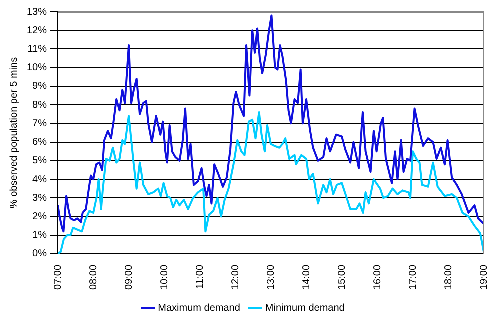  Describe the element at coordinates (40, 105) in the screenshot. I see `y-tick-label: 8%` at that location.